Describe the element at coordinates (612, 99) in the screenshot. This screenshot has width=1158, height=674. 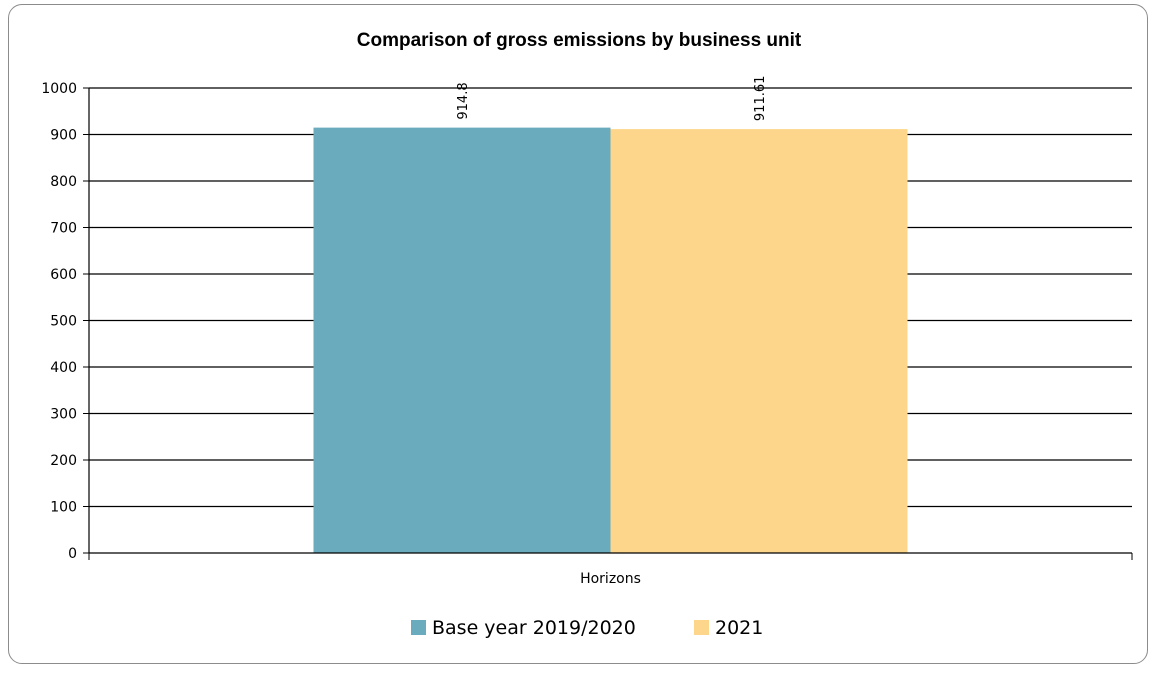
I see `data-labels: 914.8 911.61` at that location.